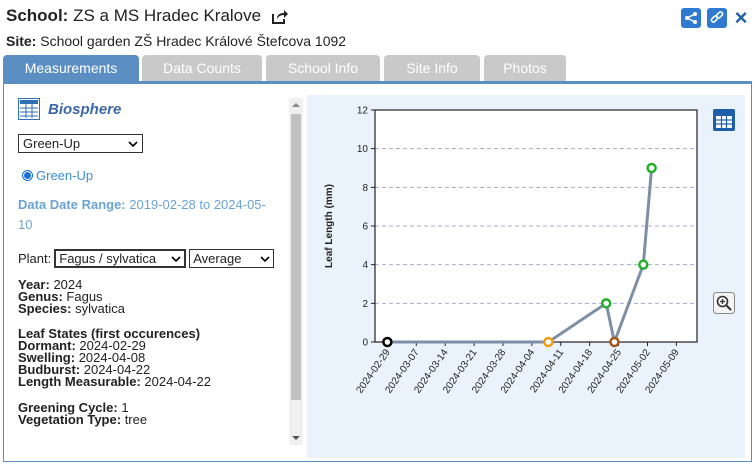 The height and width of the screenshot is (465, 755). I want to click on stat-select: Average, so click(232, 258).